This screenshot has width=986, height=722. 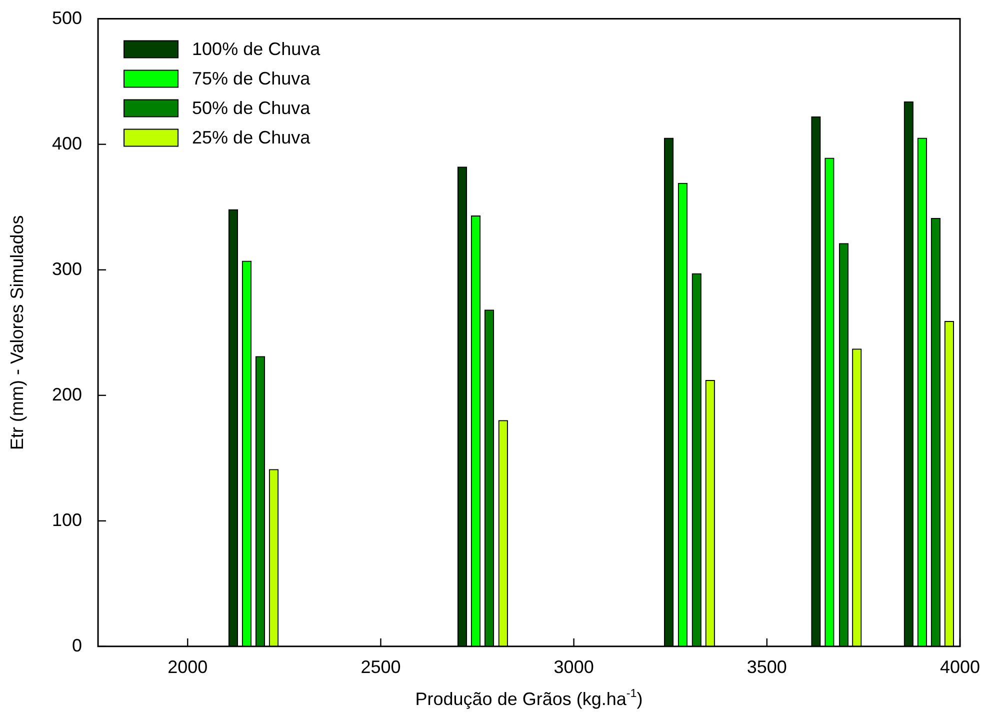 What do you see at coordinates (67, 143) in the screenshot?
I see `y-tick-label: 400` at bounding box center [67, 143].